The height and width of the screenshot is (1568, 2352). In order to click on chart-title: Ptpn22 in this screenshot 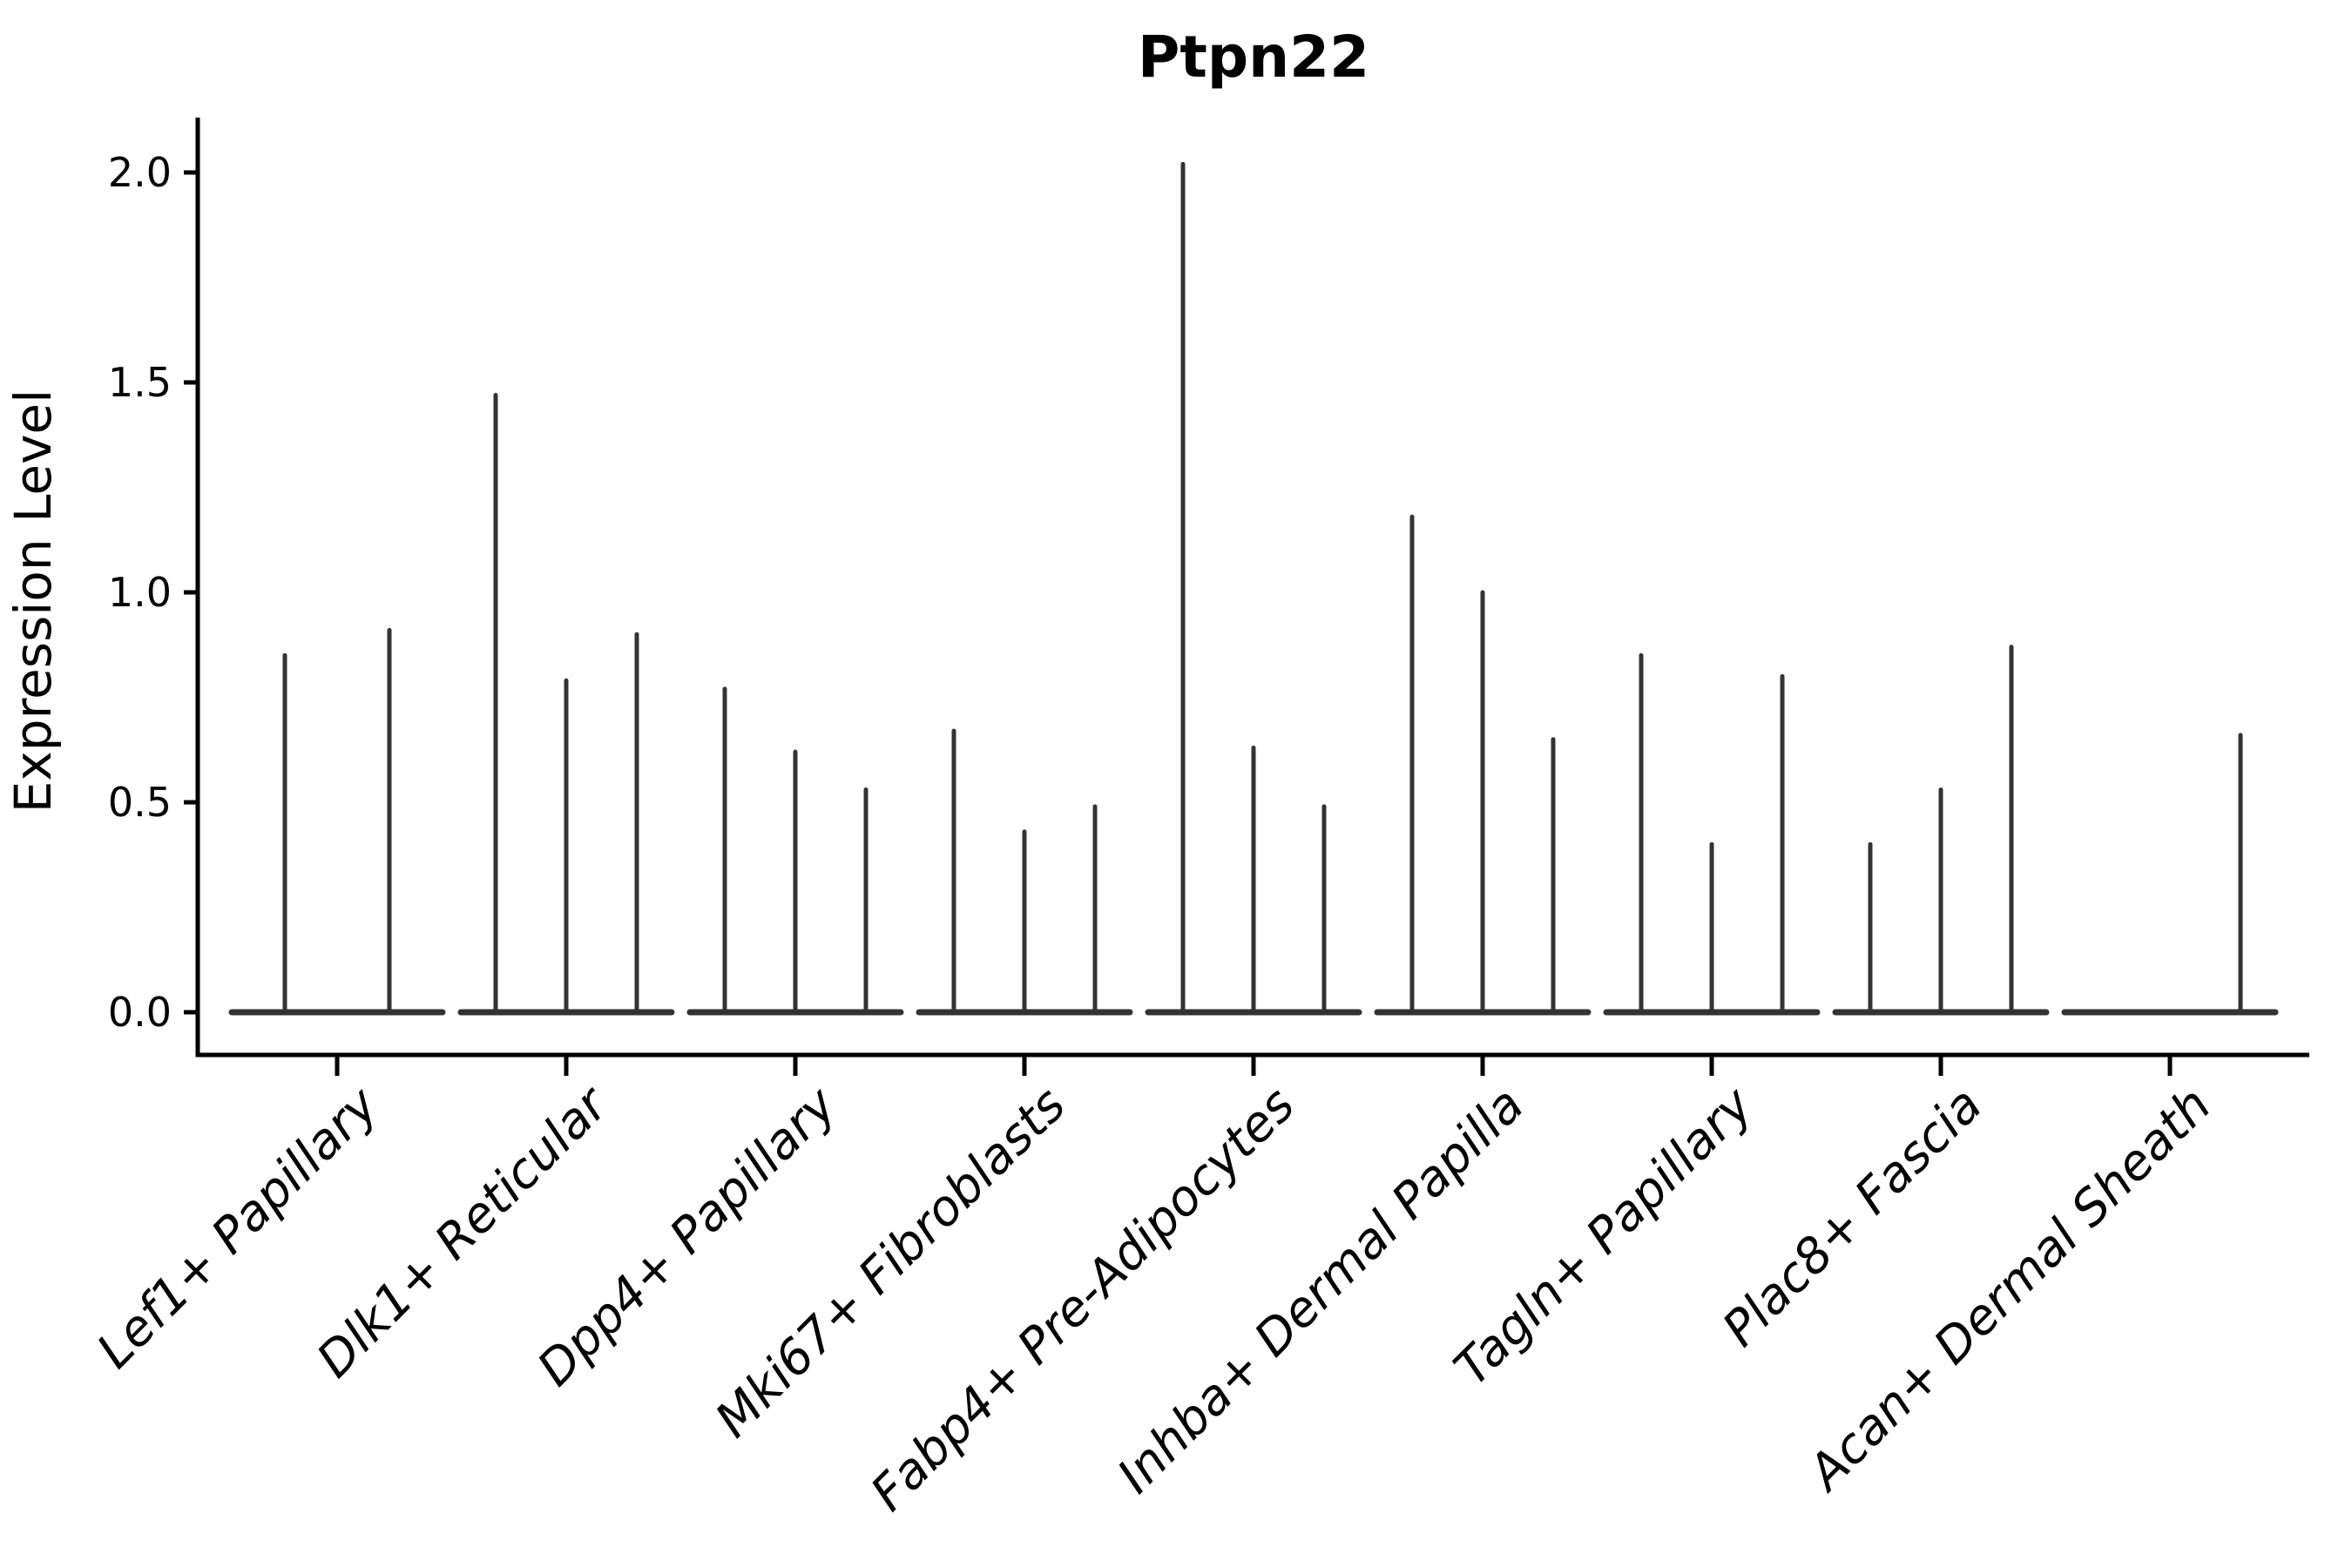, I will do `click(1253, 58)`.